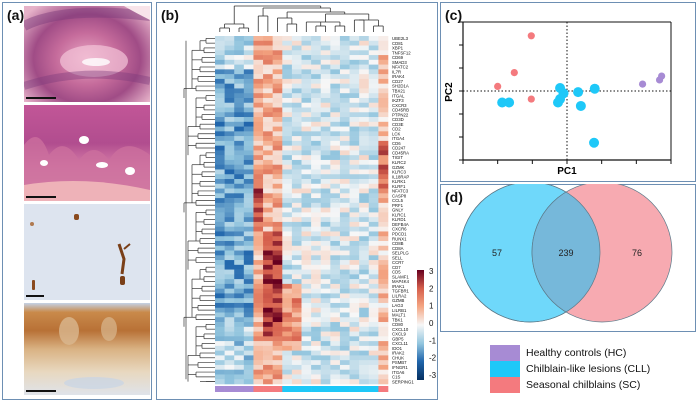 Image resolution: width=700 pixels, height=408 pixels. What do you see at coordinates (400, 223) in the screenshot?
I see `gene-label: DEFB4A` at bounding box center [400, 223].